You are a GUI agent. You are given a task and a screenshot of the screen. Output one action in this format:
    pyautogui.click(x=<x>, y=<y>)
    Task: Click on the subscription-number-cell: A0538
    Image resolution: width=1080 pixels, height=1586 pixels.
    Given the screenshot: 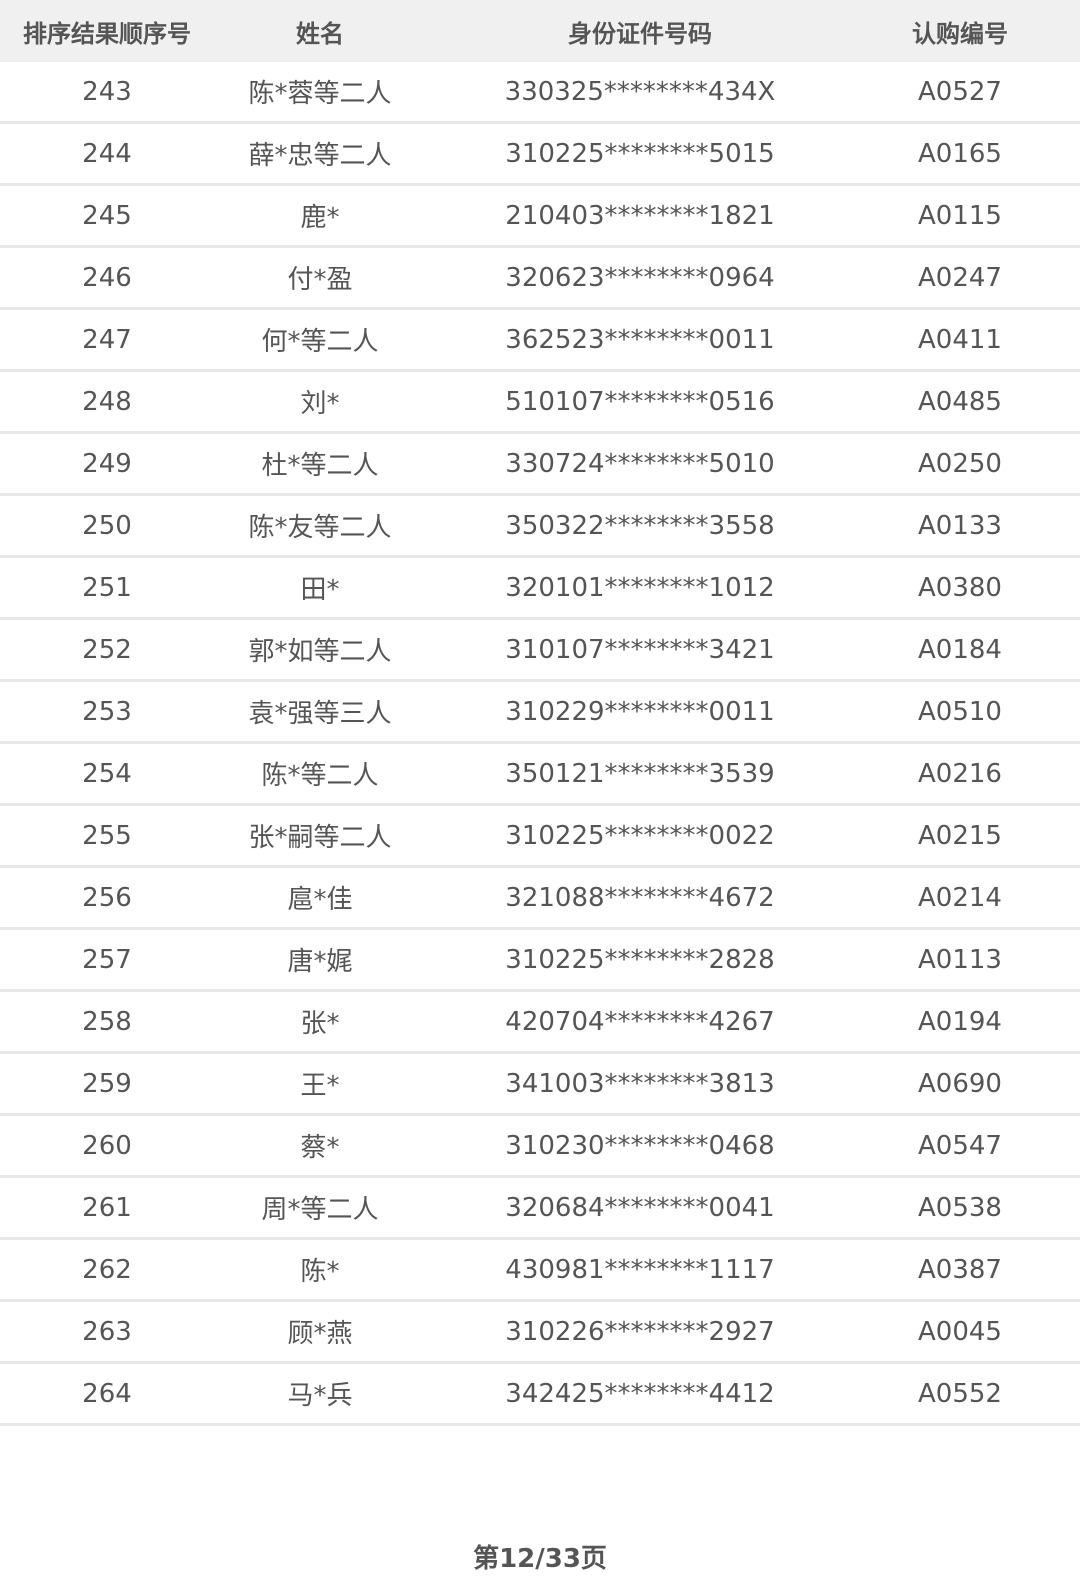 What is the action you would take?
    pyautogui.click(x=960, y=1207)
    